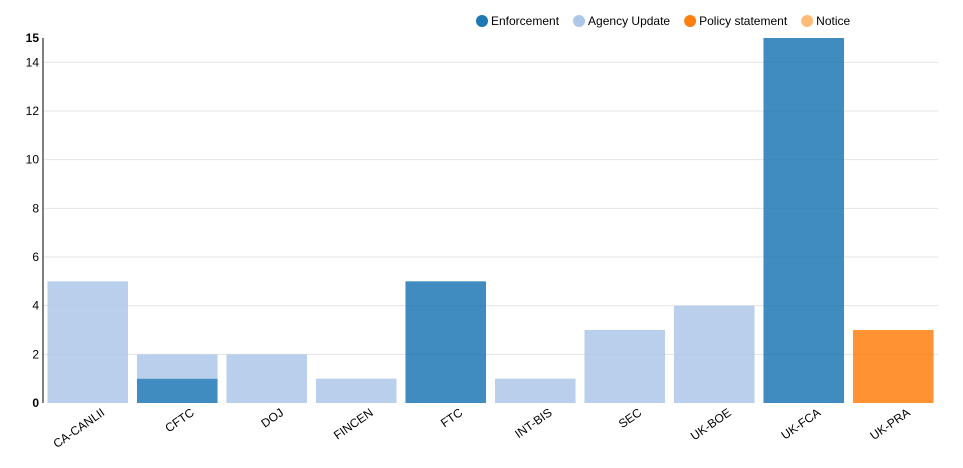  What do you see at coordinates (833, 21) in the screenshot?
I see `legend-label: Notice` at bounding box center [833, 21].